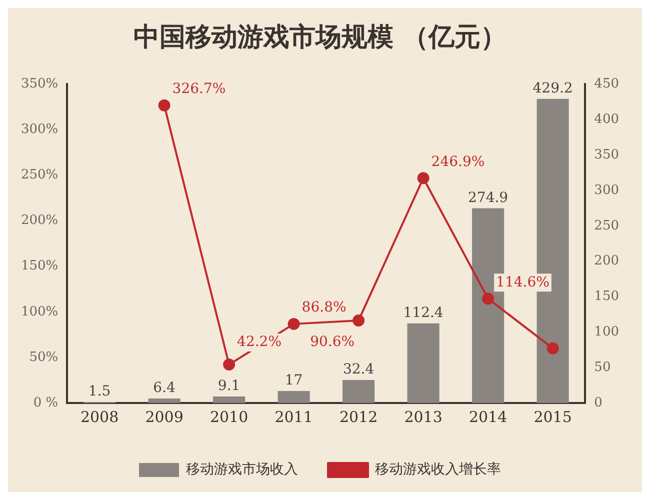  Describe the element at coordinates (523, 282) in the screenshot. I see `data-label: 114.6%` at that location.